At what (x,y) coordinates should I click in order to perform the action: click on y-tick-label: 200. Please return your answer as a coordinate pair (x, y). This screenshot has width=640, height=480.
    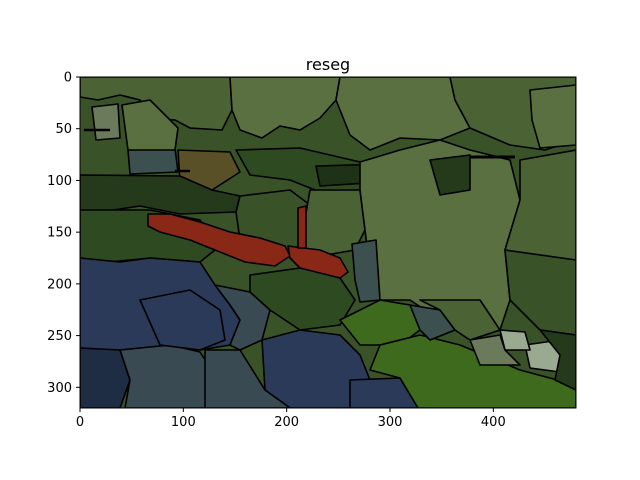
    Looking at the image, I should click on (59, 284).